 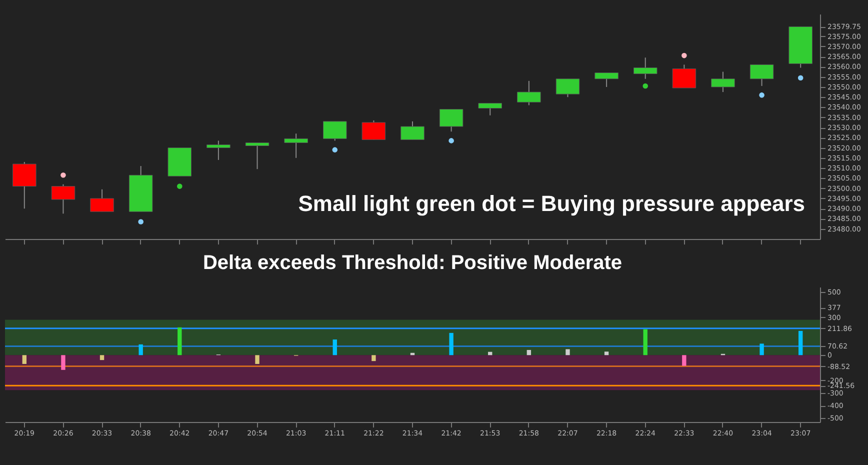 I want to click on chart-title: Delta exceeds Threshold: Positive Moderate, so click(x=412, y=263).